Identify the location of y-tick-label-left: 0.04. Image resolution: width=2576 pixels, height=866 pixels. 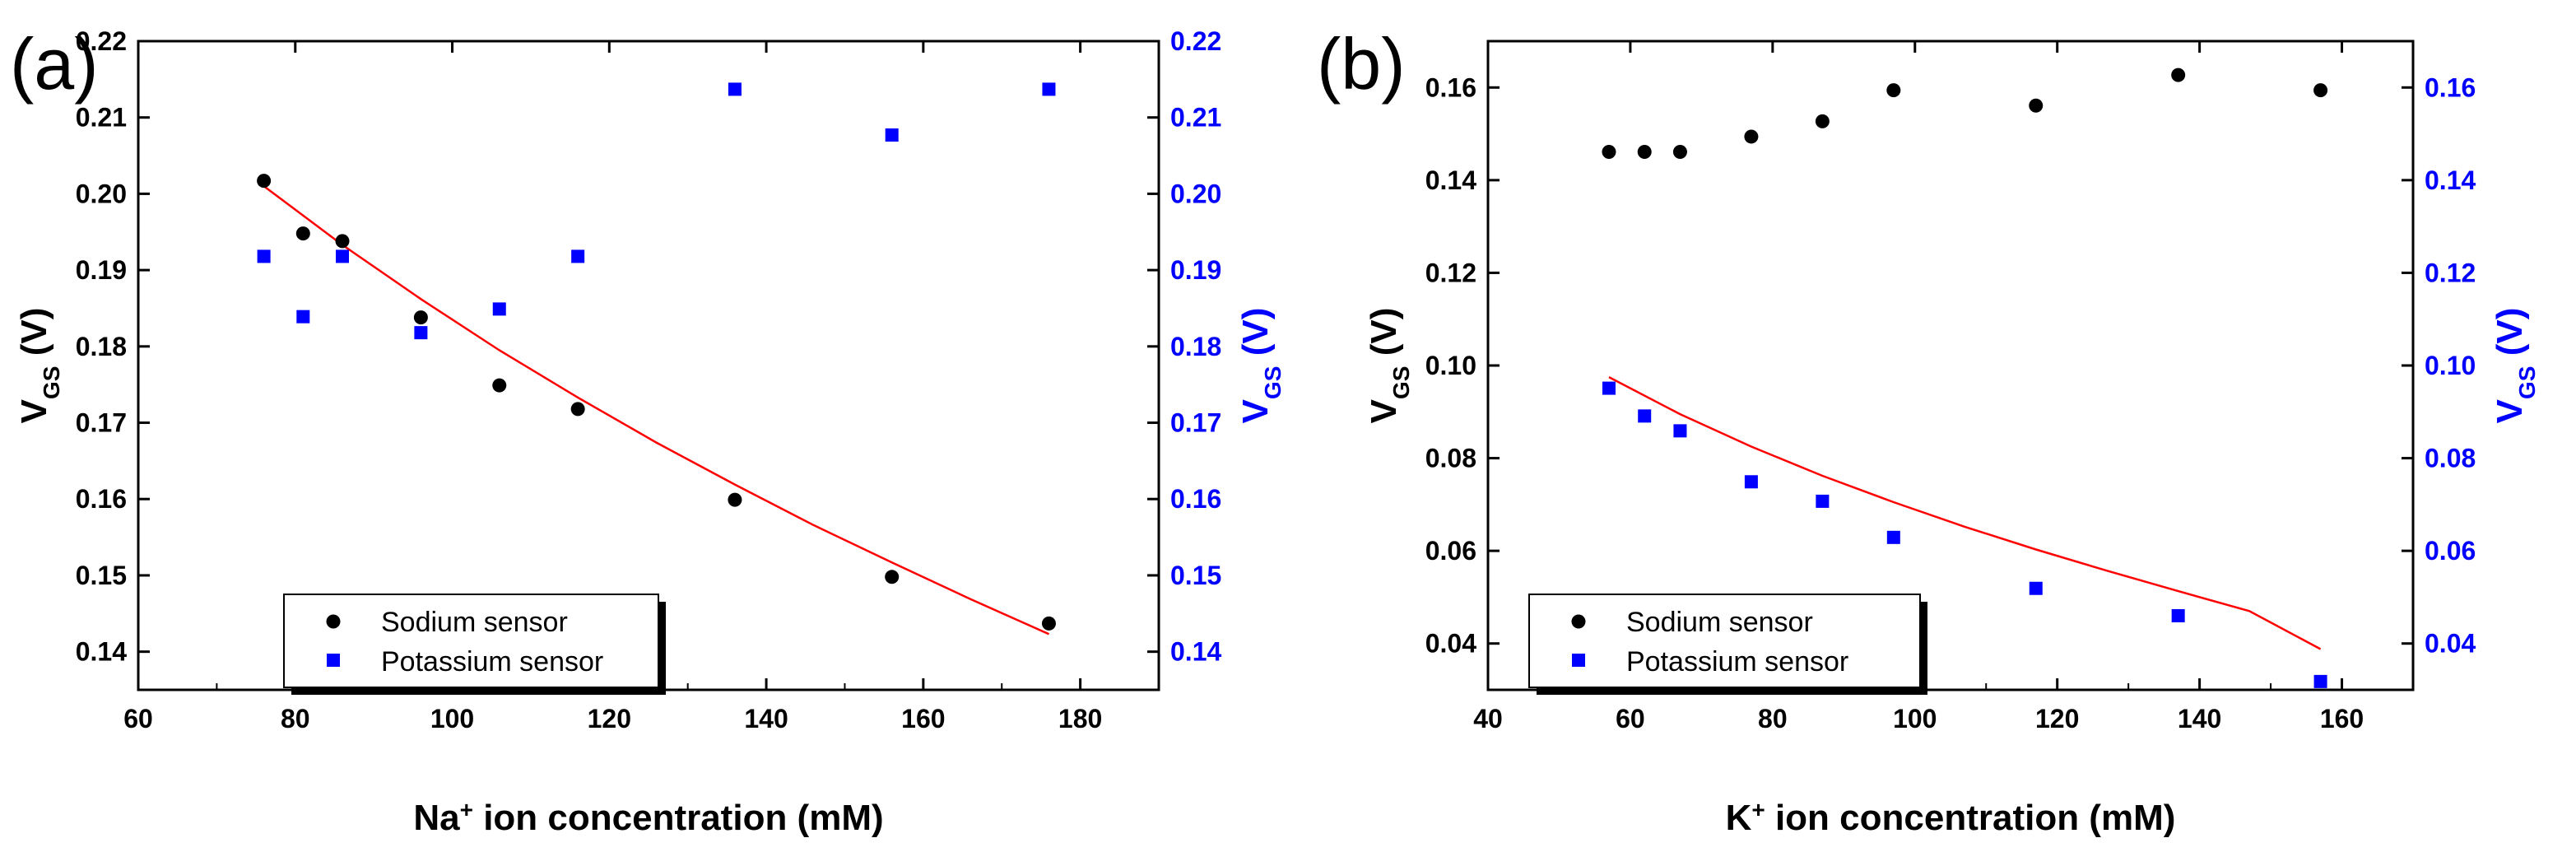
(1450, 644).